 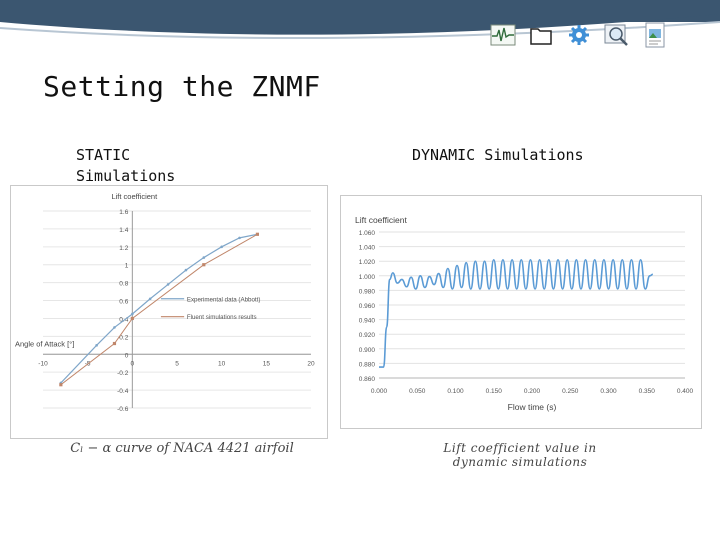 I want to click on dynamic-caption-line1: Lift coefficient value in, so click(x=520, y=448).